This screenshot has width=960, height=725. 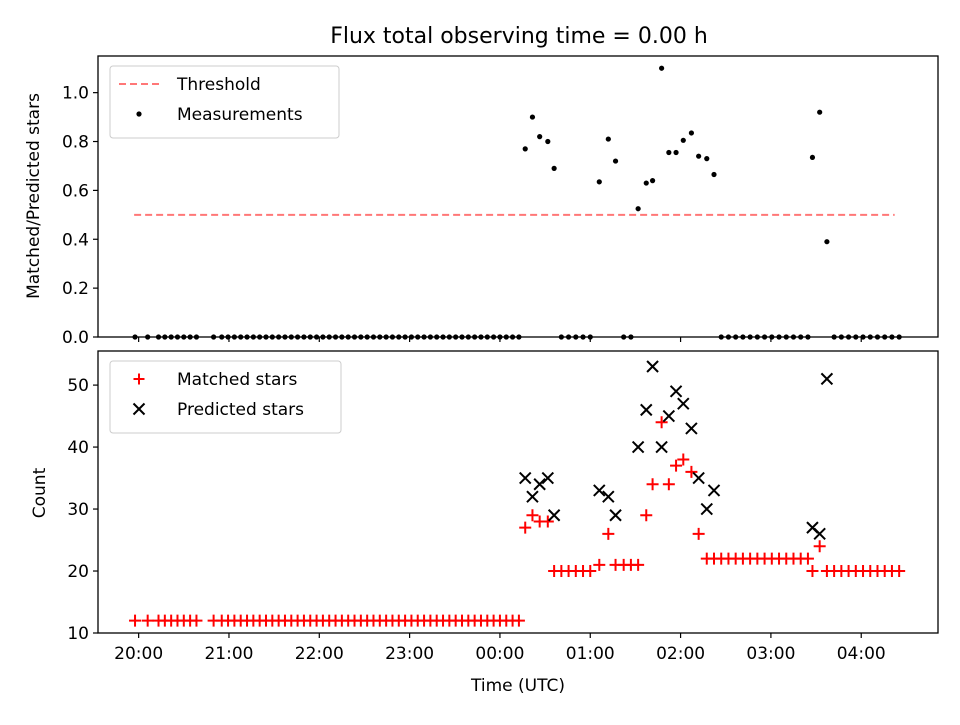 I want to click on top-y-tick-label: 0.8, so click(x=75, y=143).